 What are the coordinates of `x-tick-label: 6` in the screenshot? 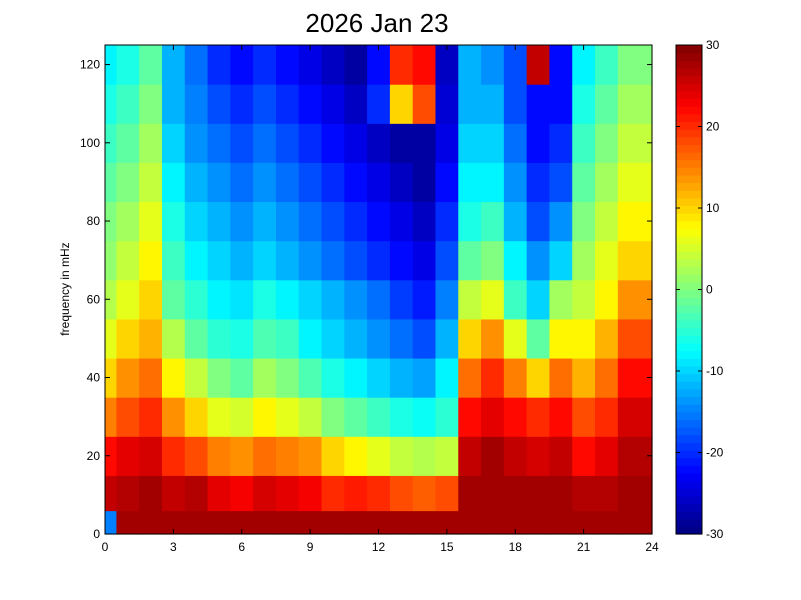 It's located at (241, 547).